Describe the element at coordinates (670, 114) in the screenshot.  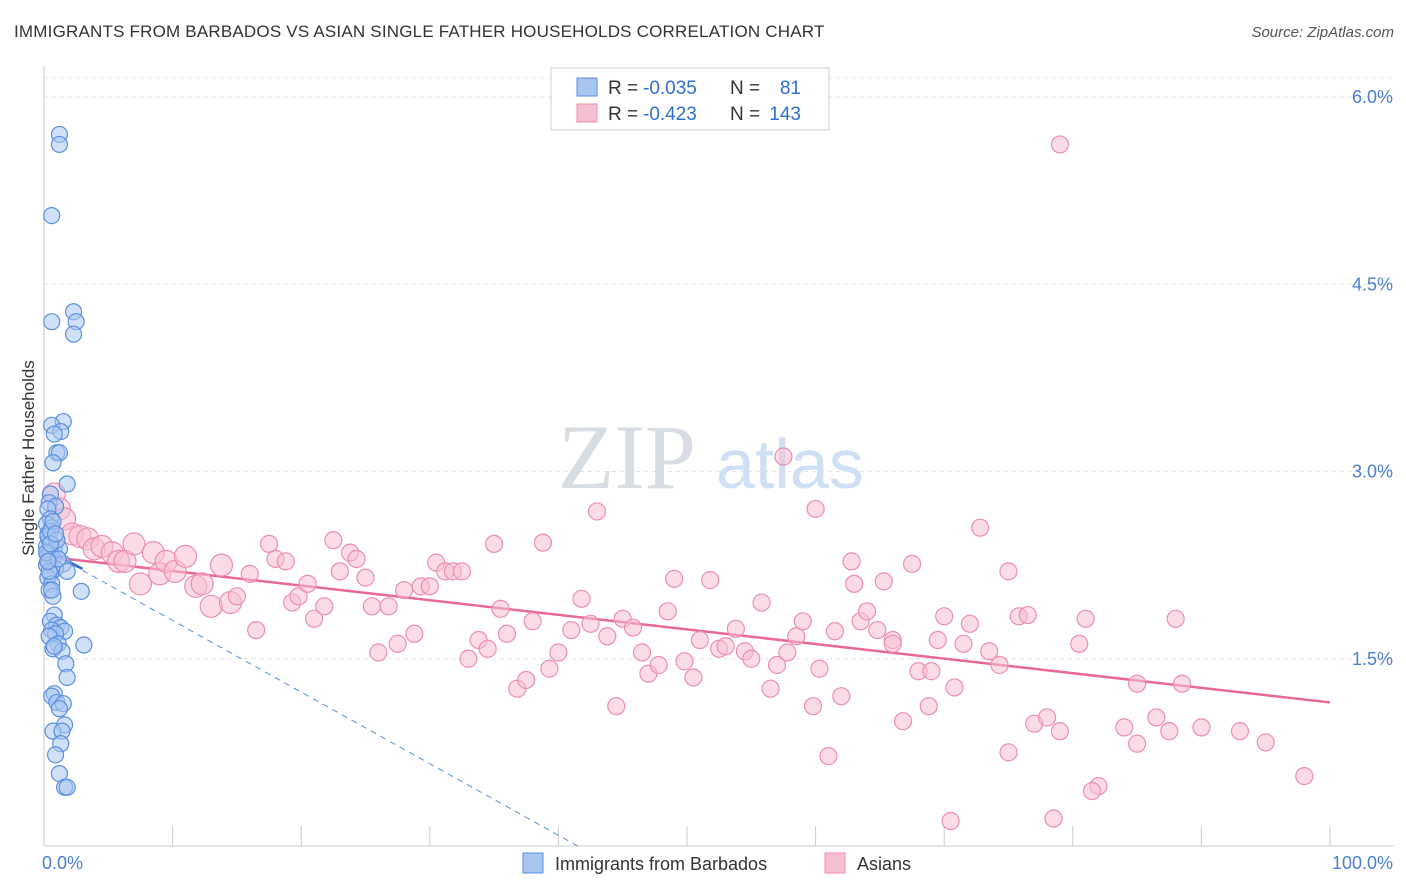
I see `legend-r-value-2: -0.423` at that location.